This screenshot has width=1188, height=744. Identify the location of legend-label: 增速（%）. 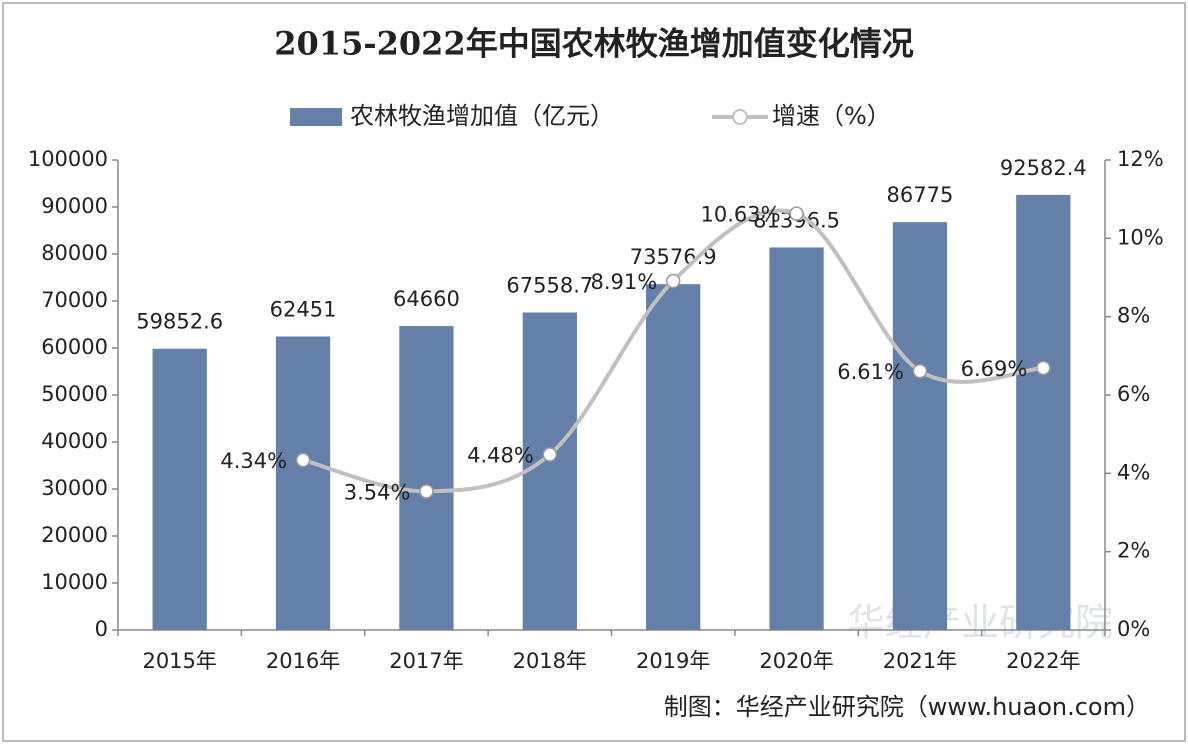
(831, 116).